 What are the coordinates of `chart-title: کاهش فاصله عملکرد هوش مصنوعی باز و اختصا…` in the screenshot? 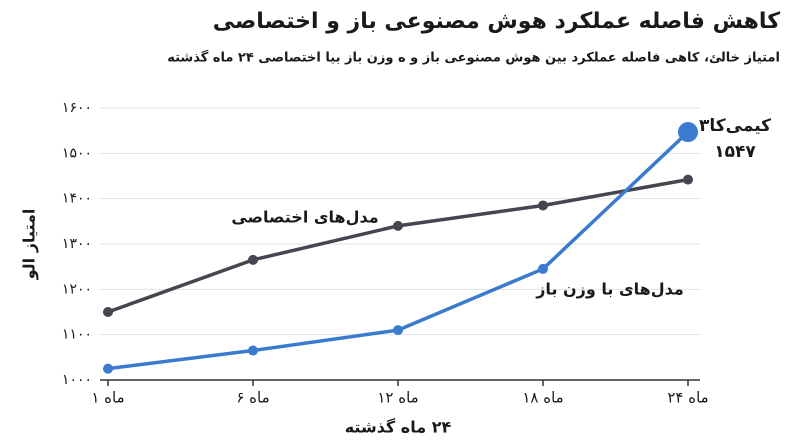 It's located at (496, 21).